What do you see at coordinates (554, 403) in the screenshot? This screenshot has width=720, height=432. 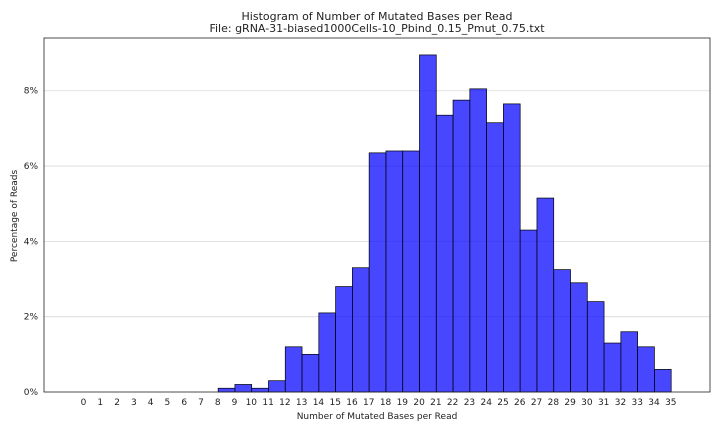 I see `x-tick-label: 28` at bounding box center [554, 403].